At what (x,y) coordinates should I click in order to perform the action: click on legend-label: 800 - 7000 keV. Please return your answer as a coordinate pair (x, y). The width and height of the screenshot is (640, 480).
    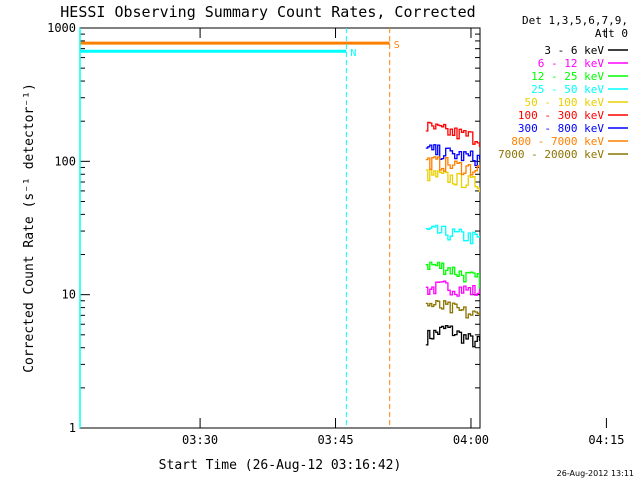
    Looking at the image, I should click on (557, 141).